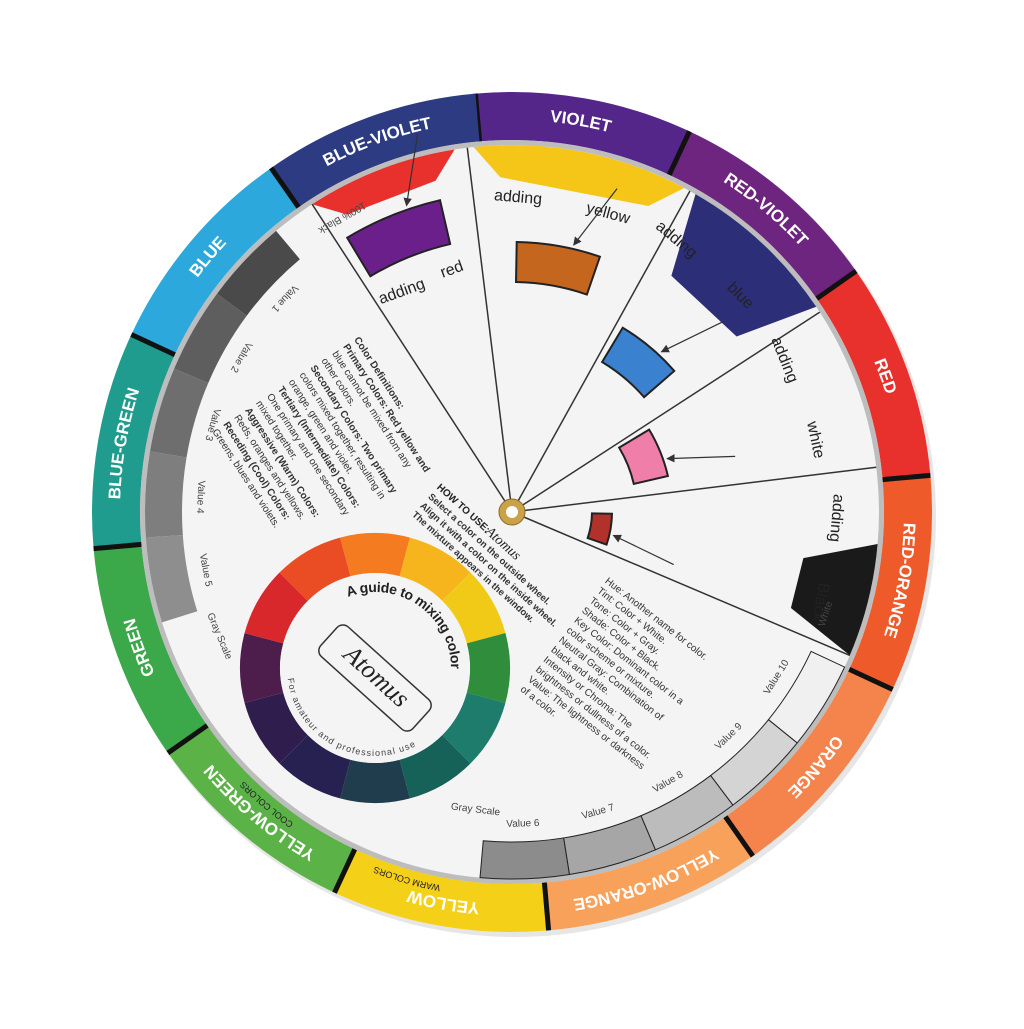  Describe the element at coordinates (523, 824) in the screenshot. I see `gray-value-label: Value 6` at that location.